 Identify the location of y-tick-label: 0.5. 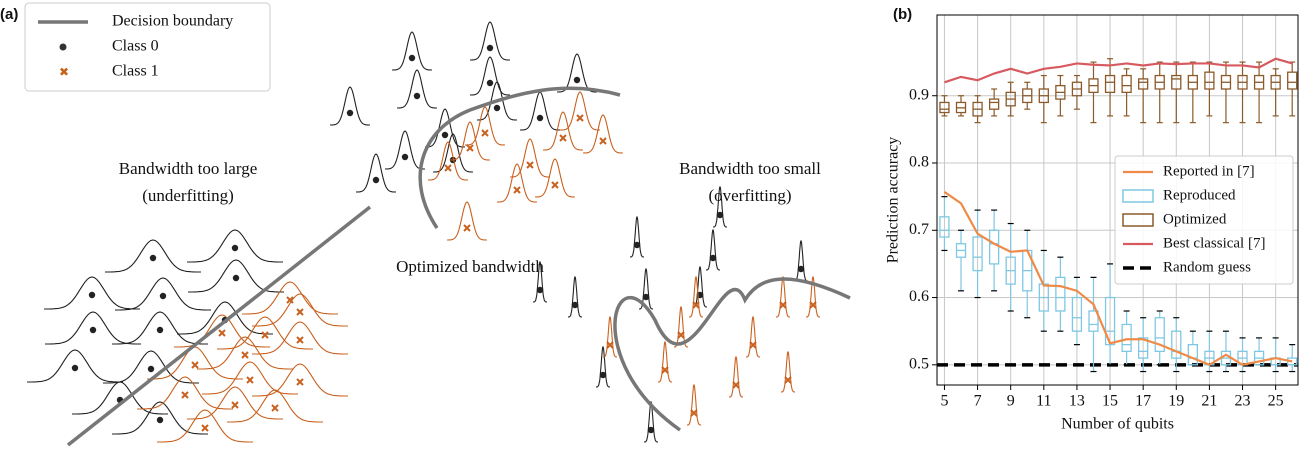
(919, 363).